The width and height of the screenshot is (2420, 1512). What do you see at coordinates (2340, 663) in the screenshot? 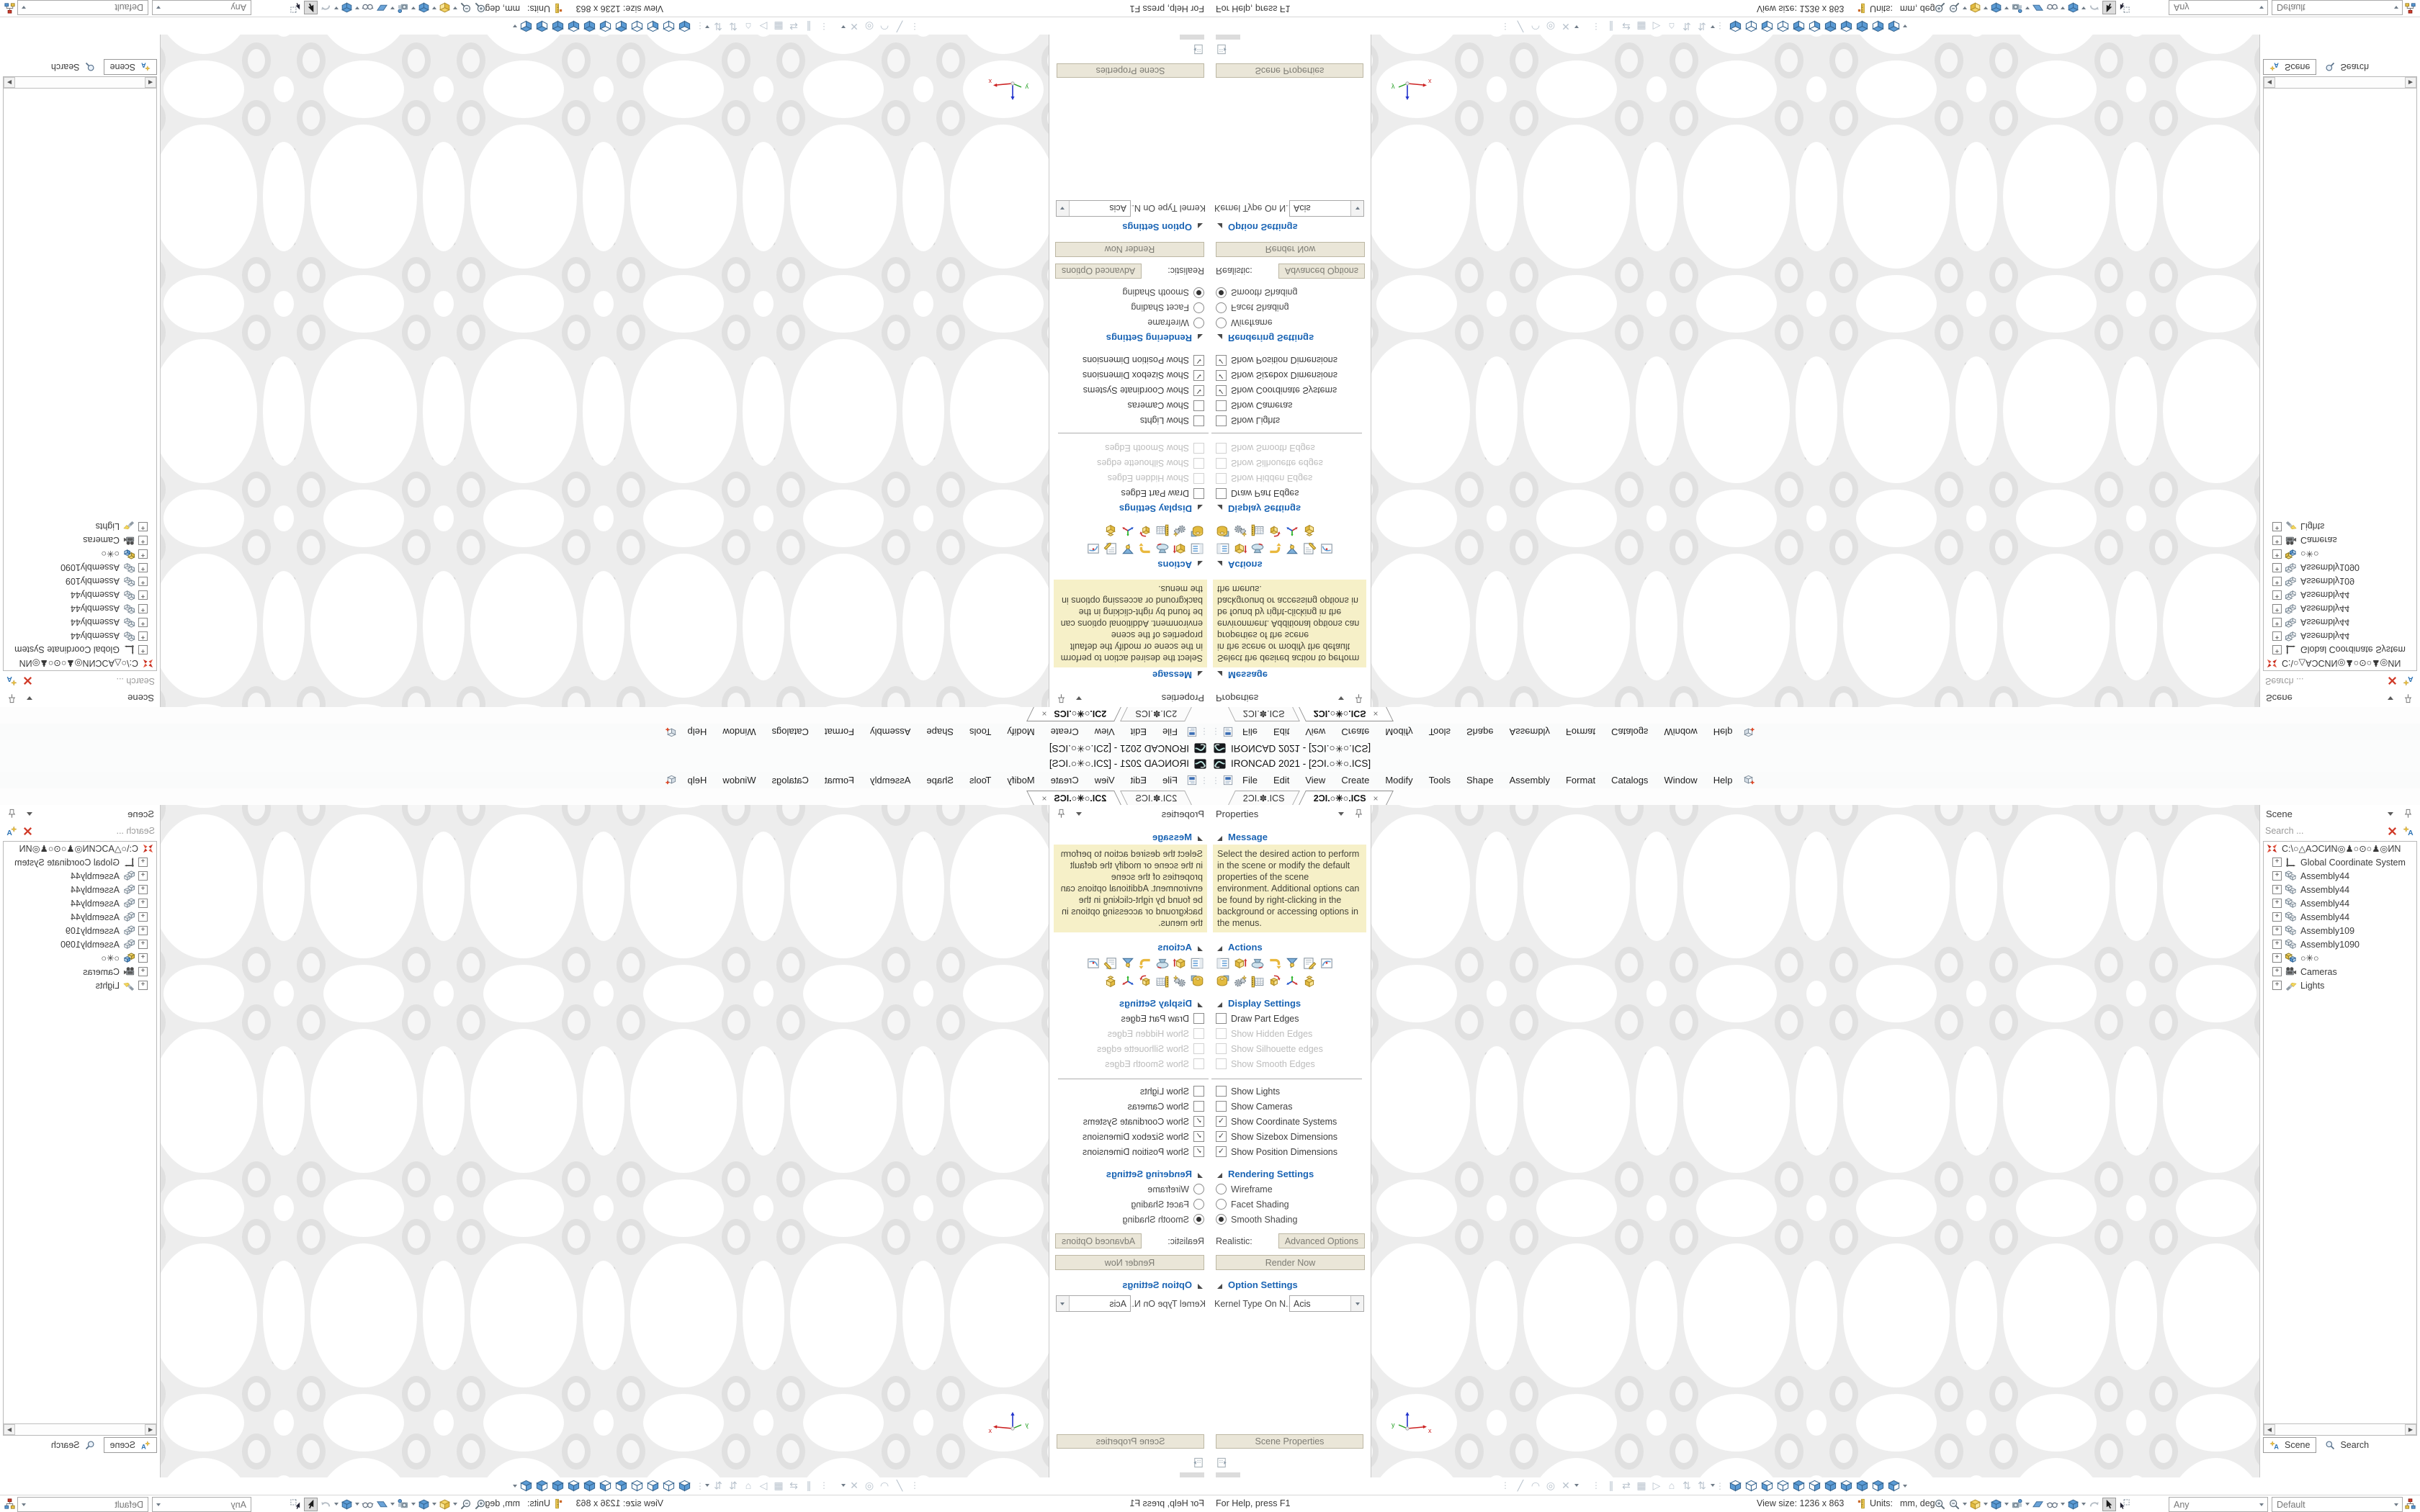
I see `tree-item: C:\○△AƆCИN◎♟○⊙○♟◎ИN` at bounding box center [2340, 663].